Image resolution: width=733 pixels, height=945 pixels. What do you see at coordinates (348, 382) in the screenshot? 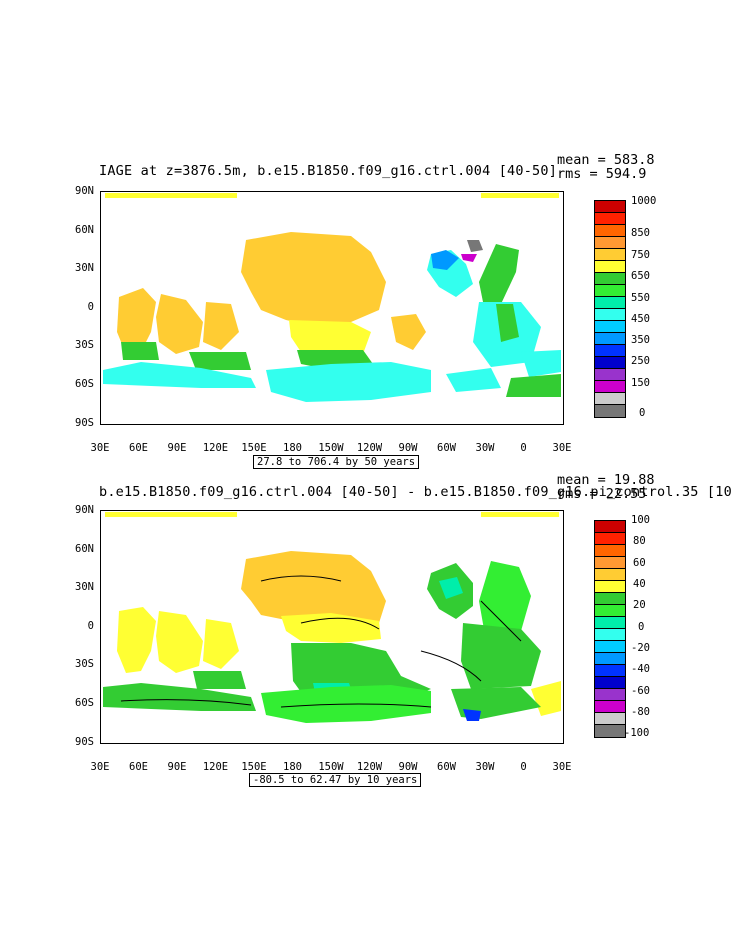
I see `p1-southern-ocean-central` at bounding box center [348, 382].